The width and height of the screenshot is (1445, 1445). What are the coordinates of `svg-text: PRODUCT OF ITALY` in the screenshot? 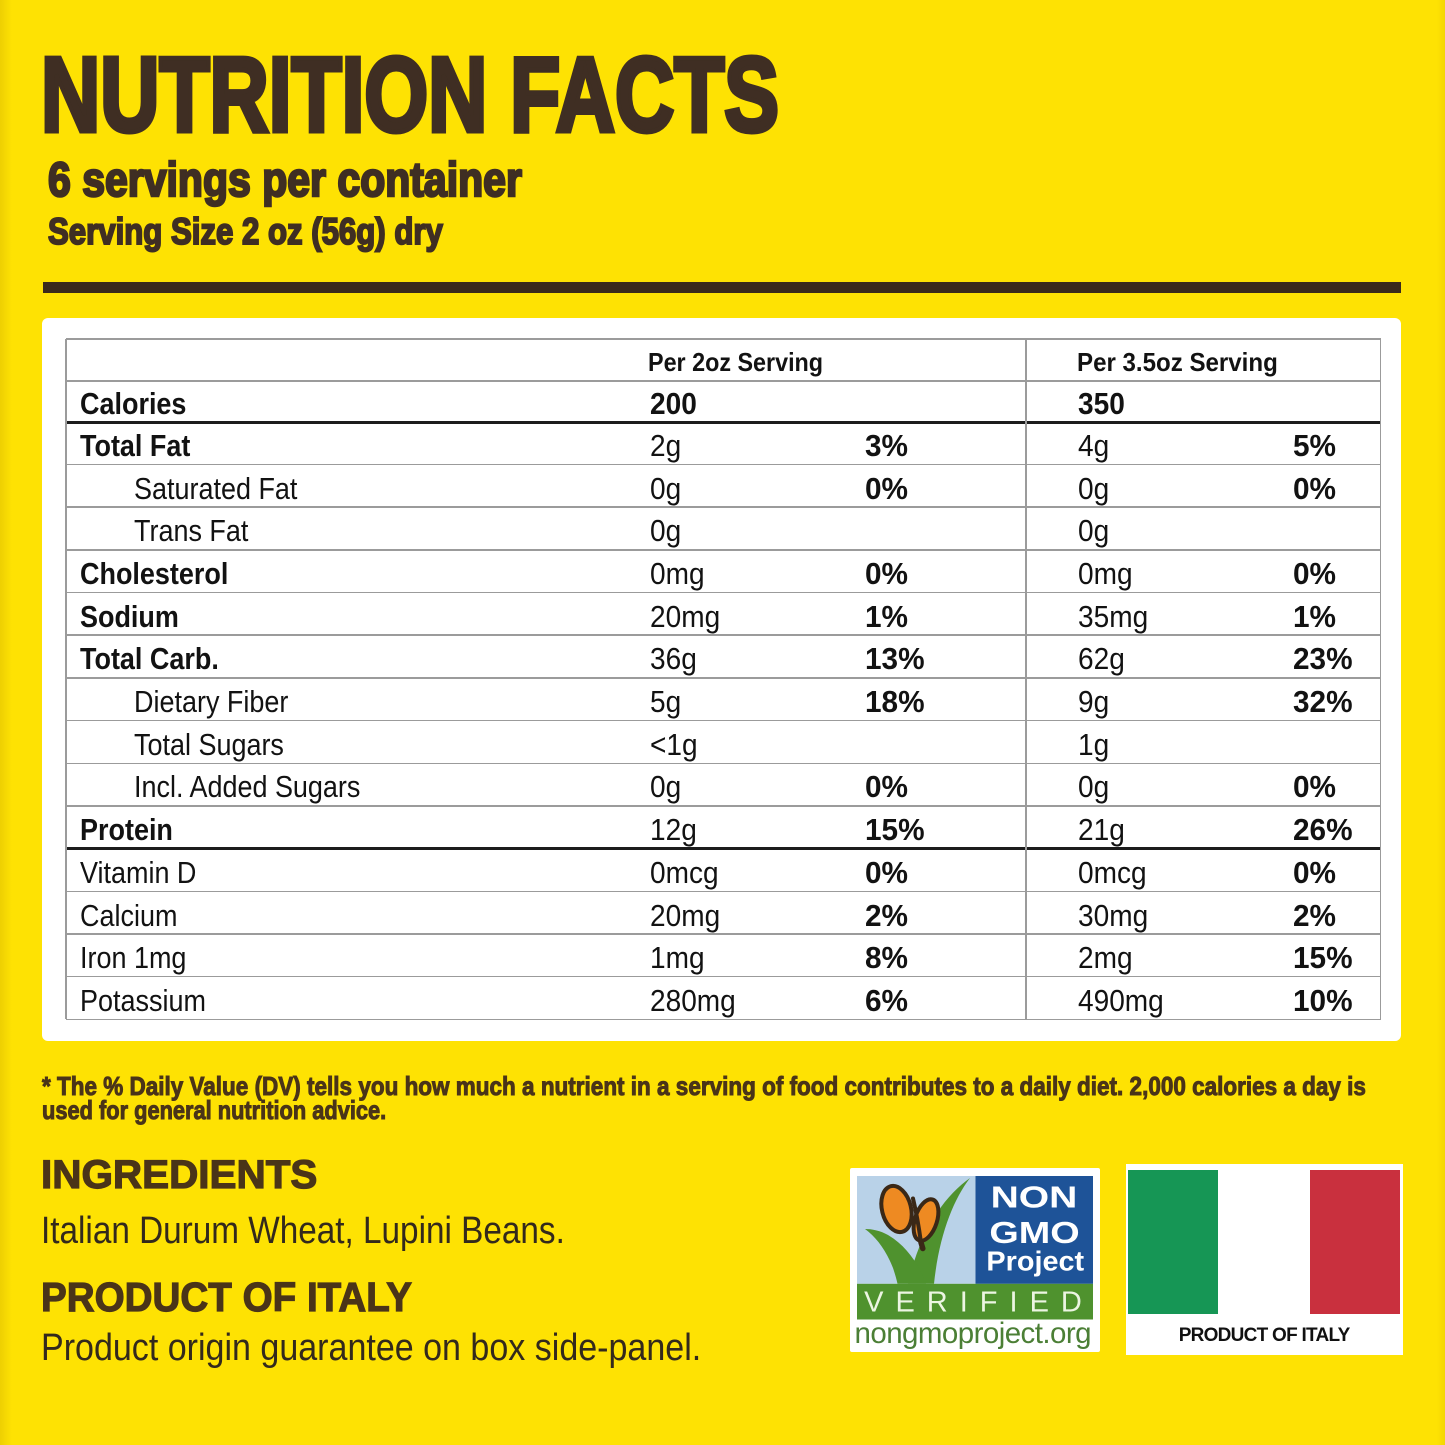 It's located at (1265, 1335).